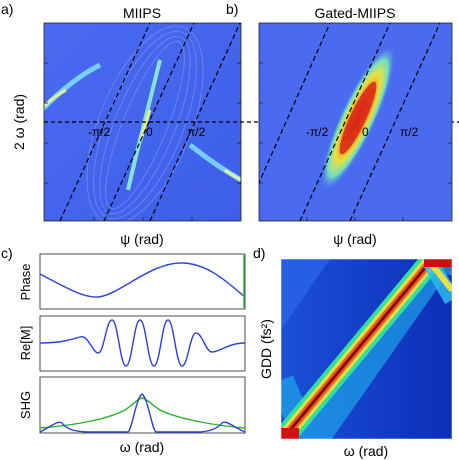  What do you see at coordinates (7, 9) in the screenshot?
I see `panel-letter-a: a)` at bounding box center [7, 9].